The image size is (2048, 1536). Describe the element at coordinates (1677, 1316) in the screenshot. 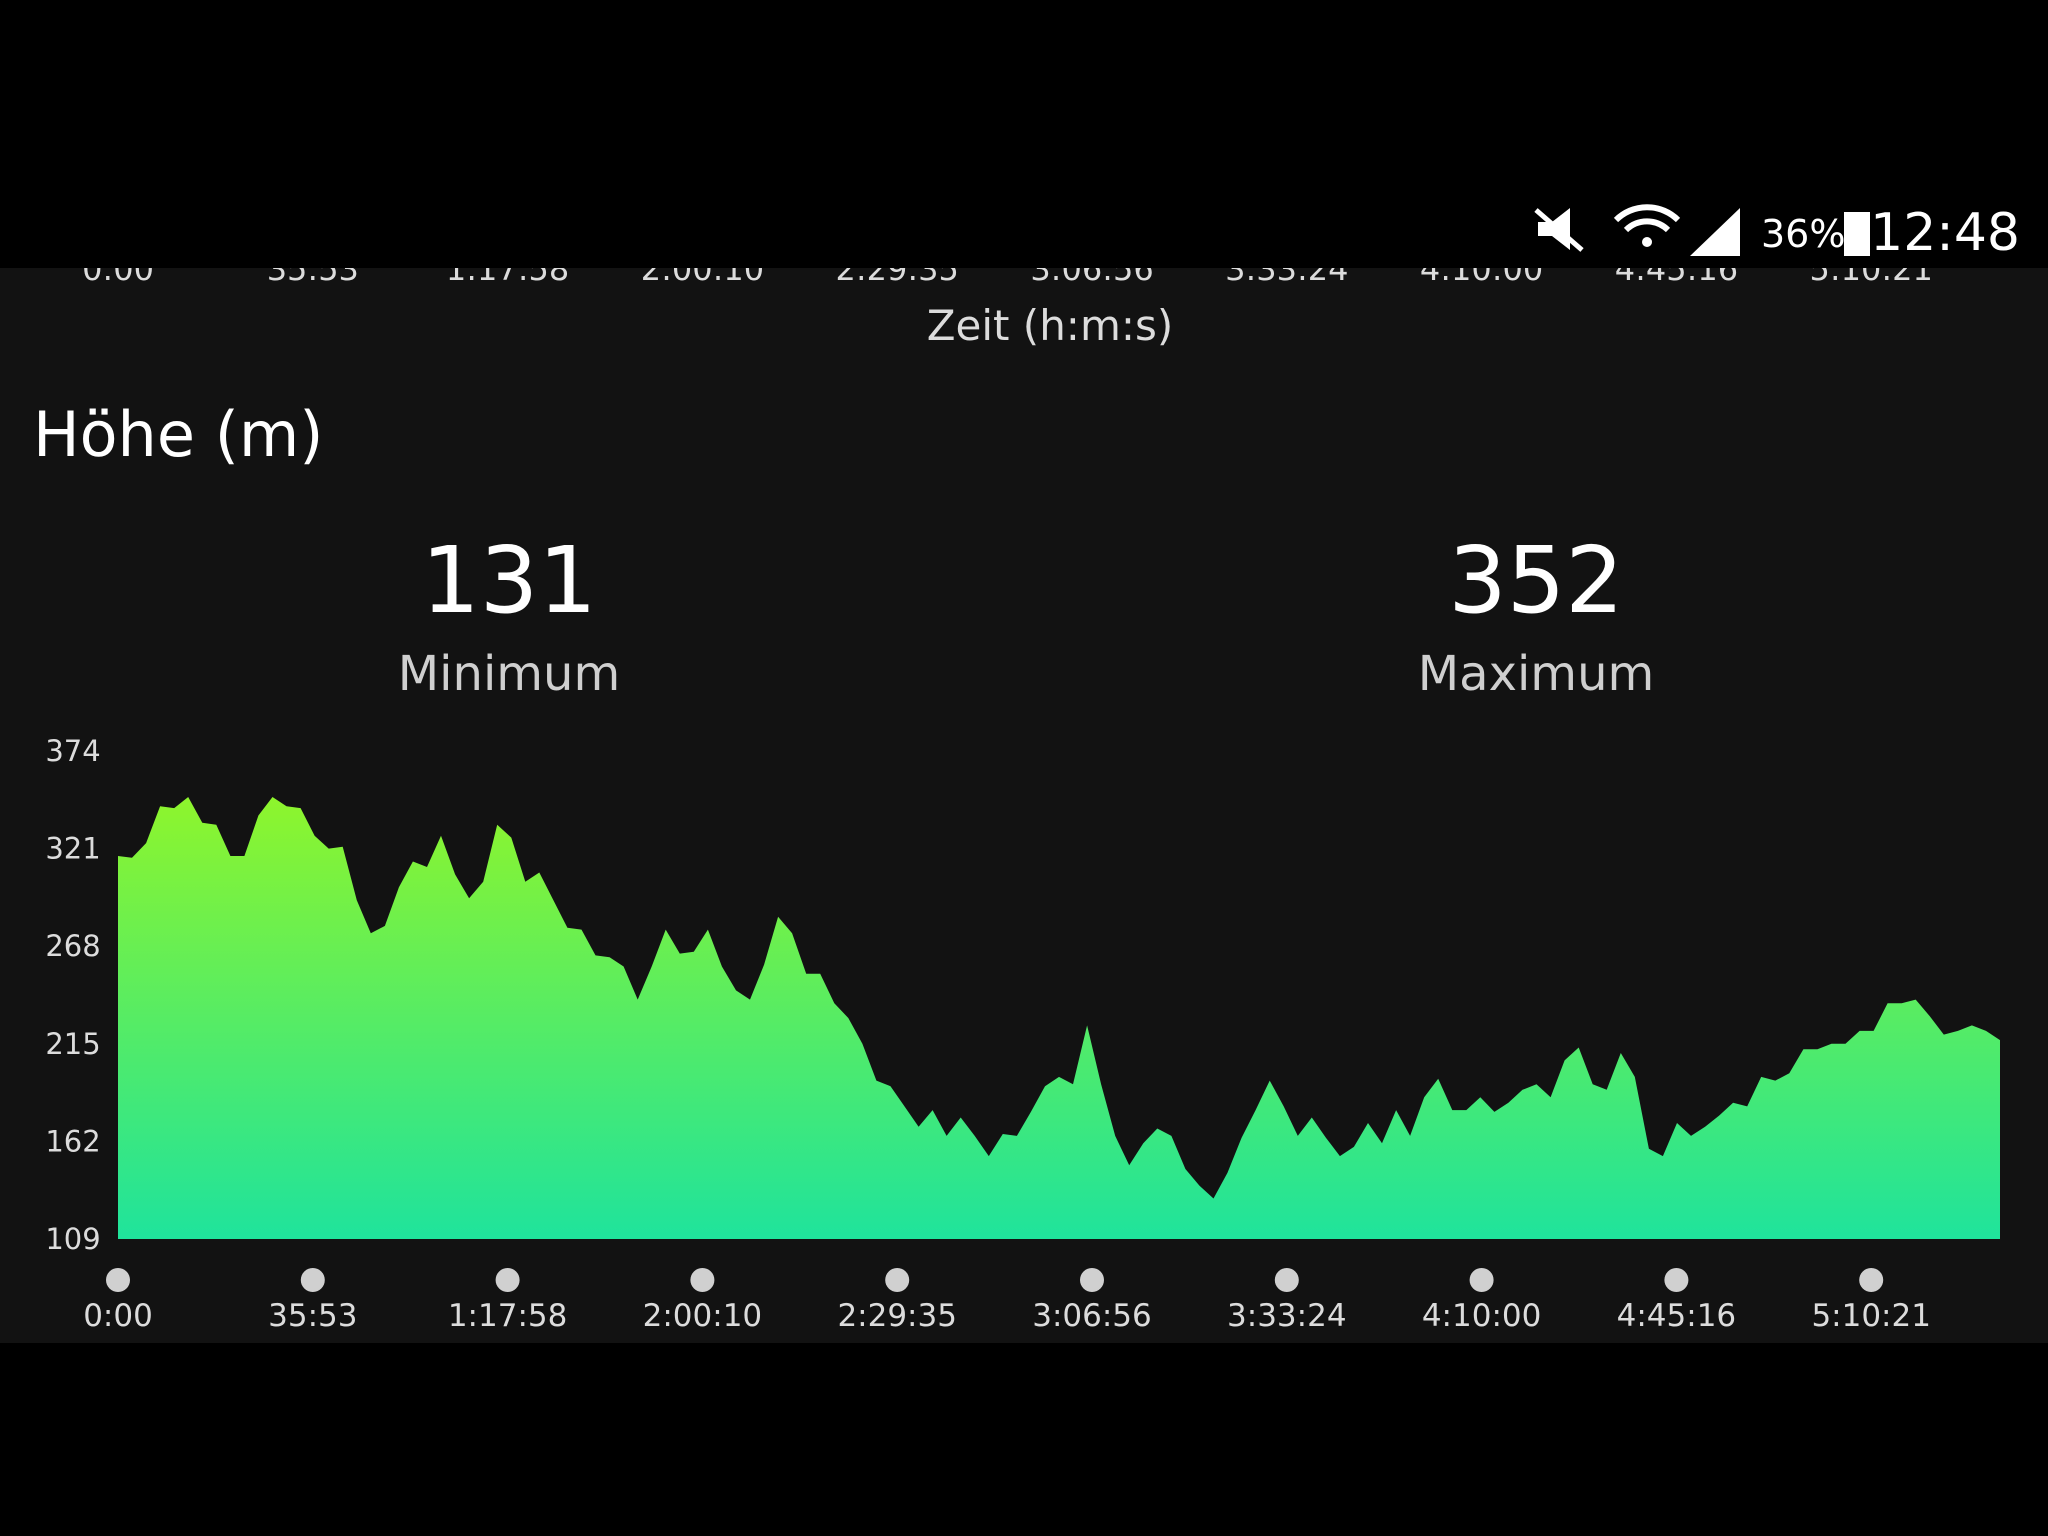

I see `x-tick-label: 4:45:16` at that location.